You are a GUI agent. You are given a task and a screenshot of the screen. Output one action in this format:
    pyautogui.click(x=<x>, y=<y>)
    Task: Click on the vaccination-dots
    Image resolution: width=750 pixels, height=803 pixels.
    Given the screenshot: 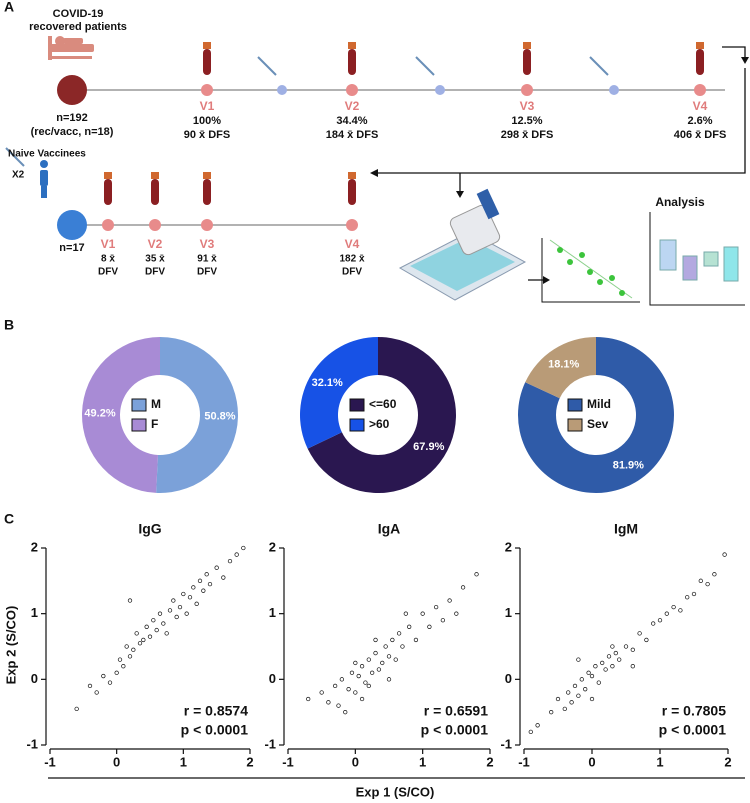 What is the action you would take?
    pyautogui.click(x=448, y=90)
    